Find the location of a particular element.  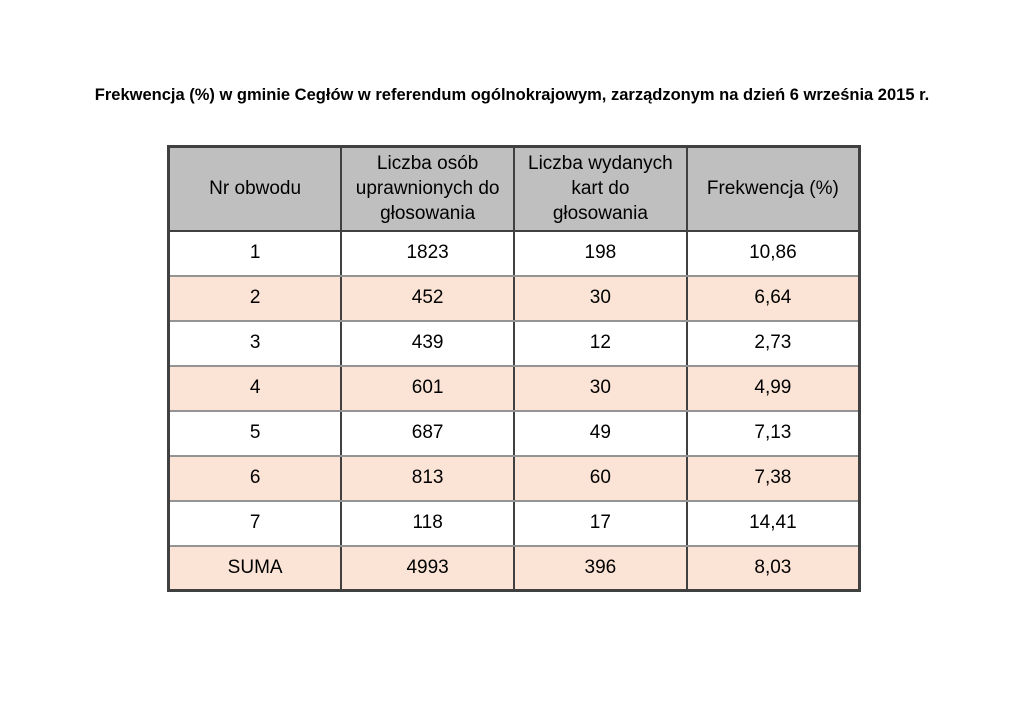

table-row: 7 118 17 14,41 is located at coordinates (514, 523).